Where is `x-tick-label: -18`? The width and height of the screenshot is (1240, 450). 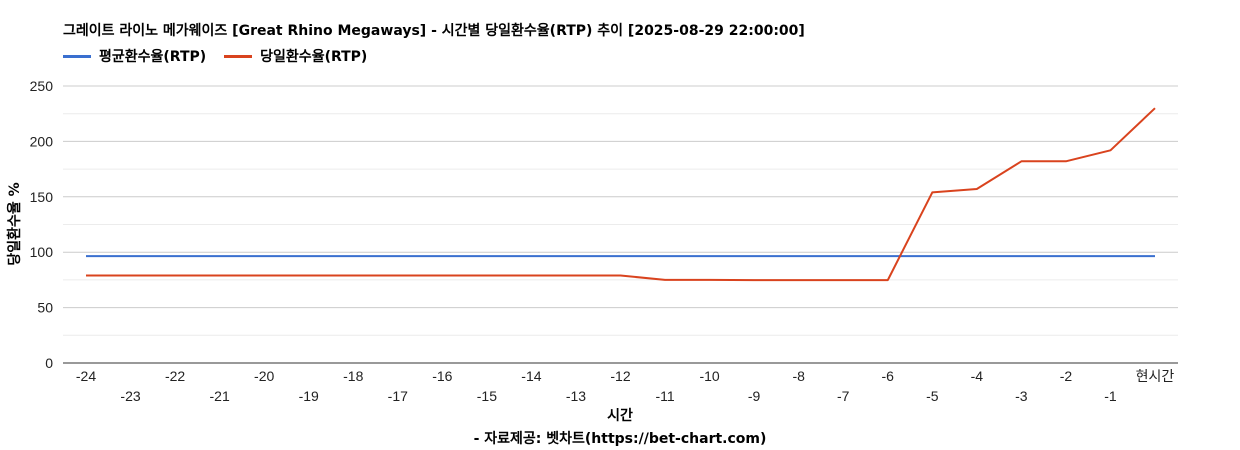
x-tick-label: -18 is located at coordinates (353, 376).